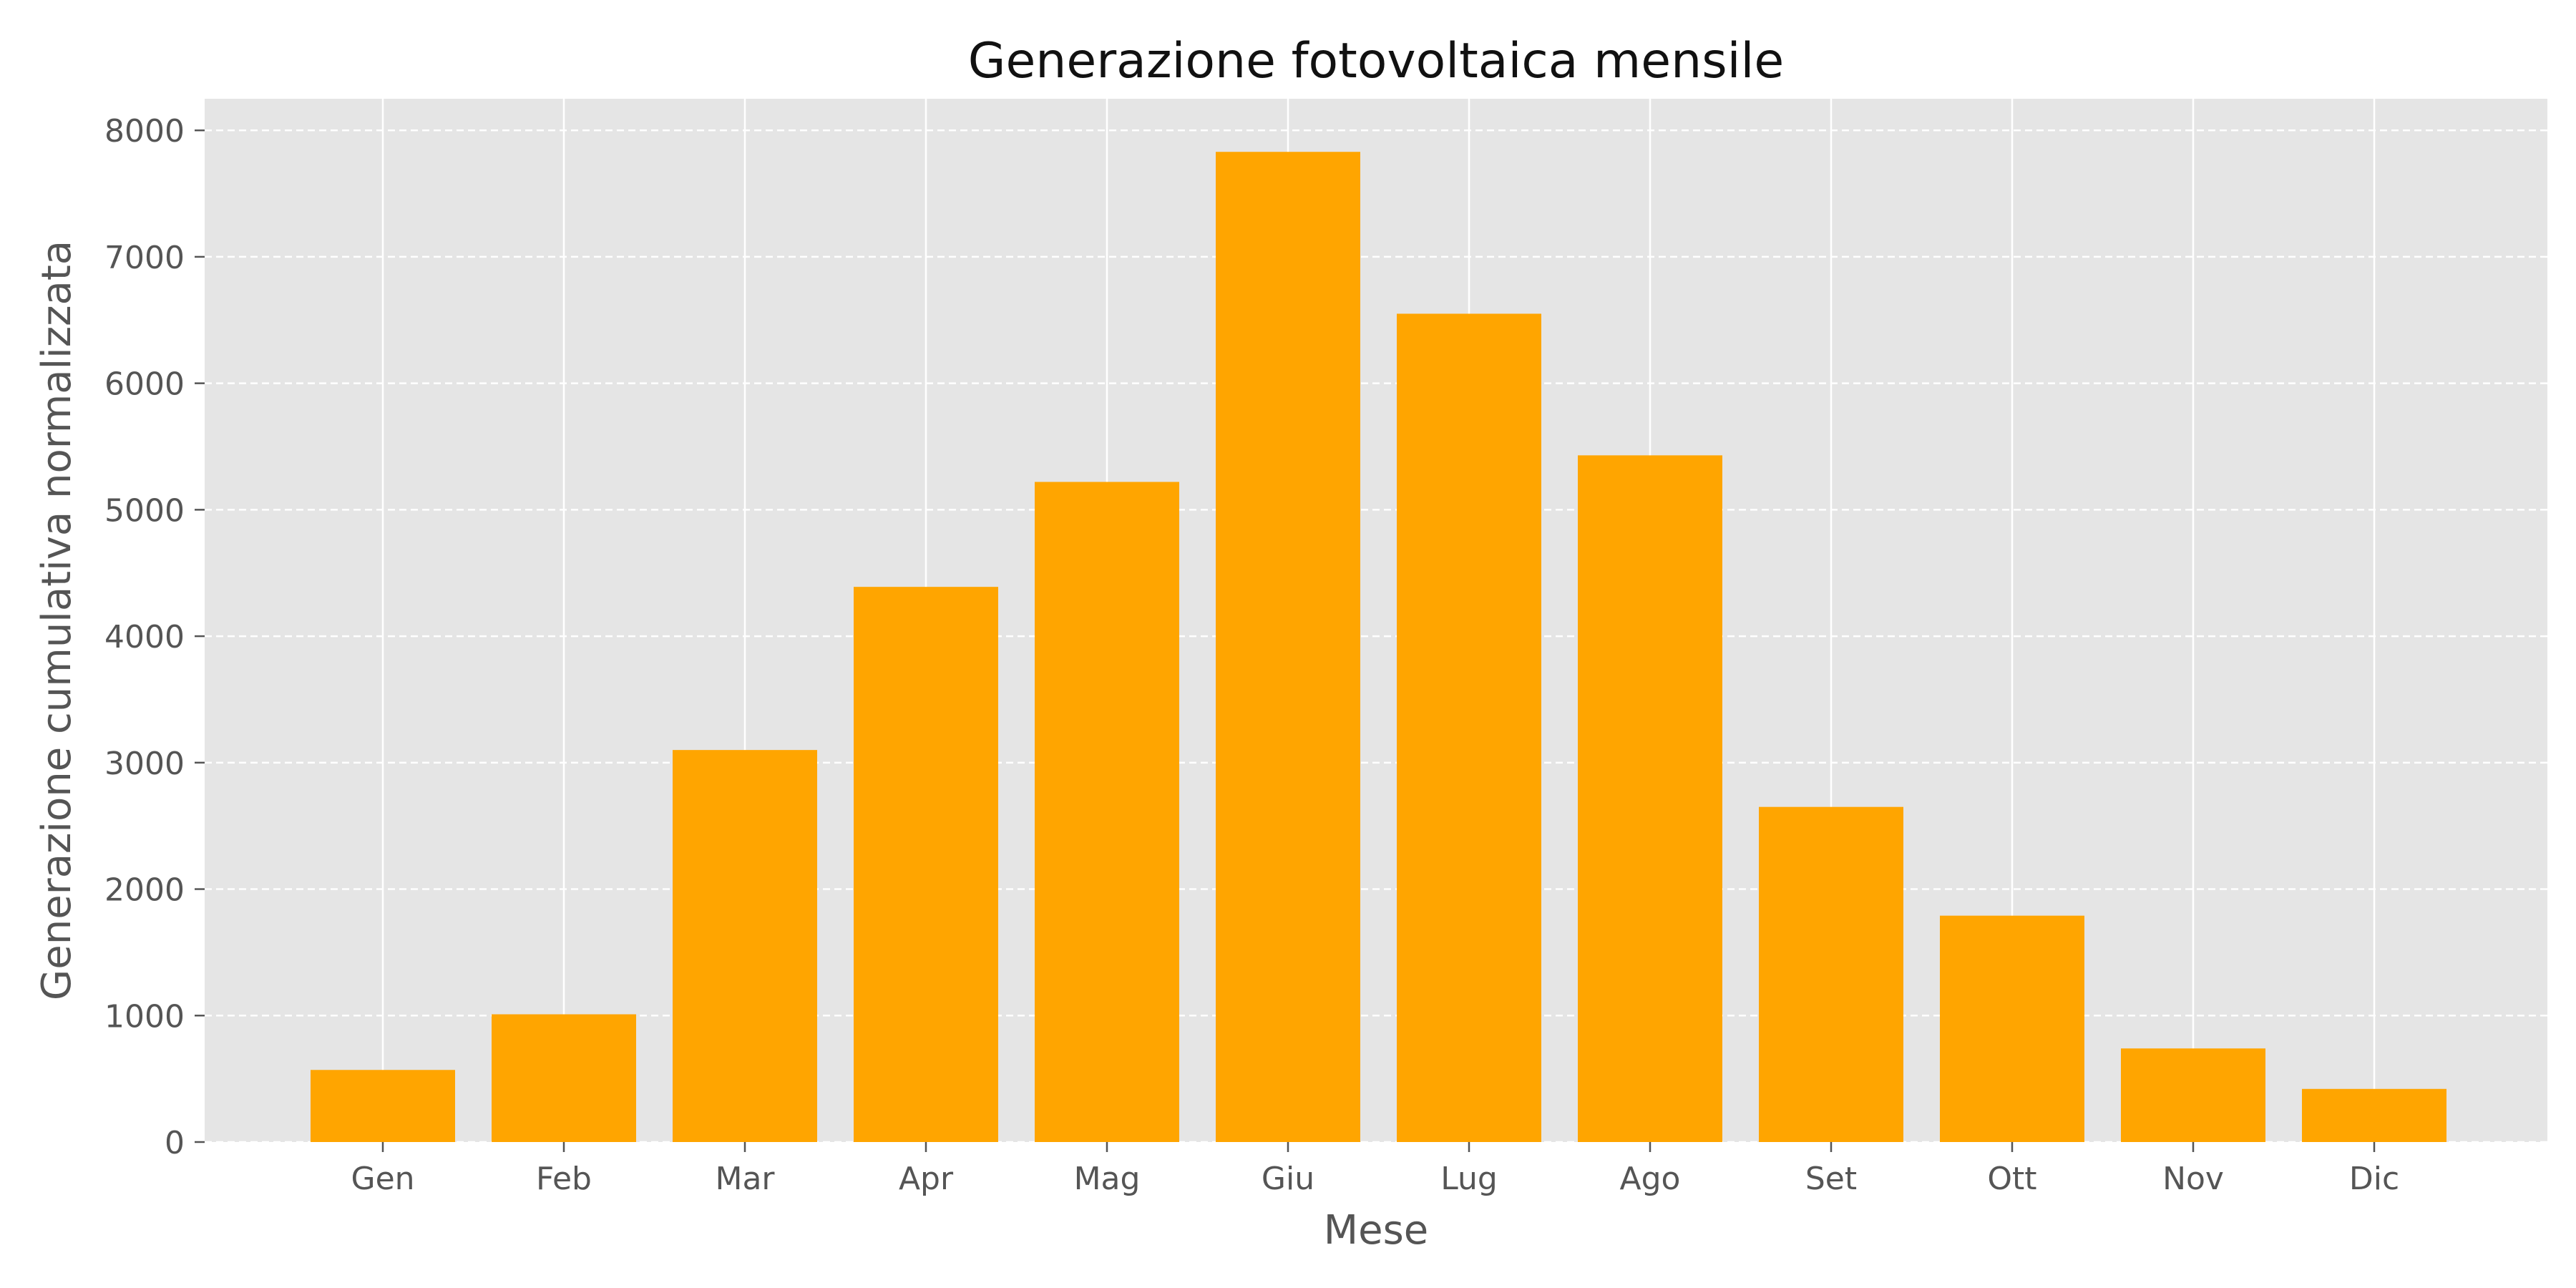 This screenshot has width=2576, height=1288. I want to click on y-axis-ticks: 0 1000 2000 3000 4000 5000 6000 7000 8000, so click(154, 637).